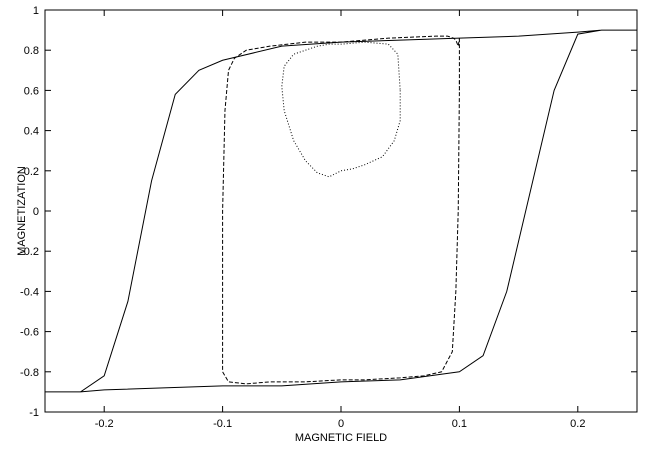  I want to click on x-tick-label: -0.1, so click(222, 424).